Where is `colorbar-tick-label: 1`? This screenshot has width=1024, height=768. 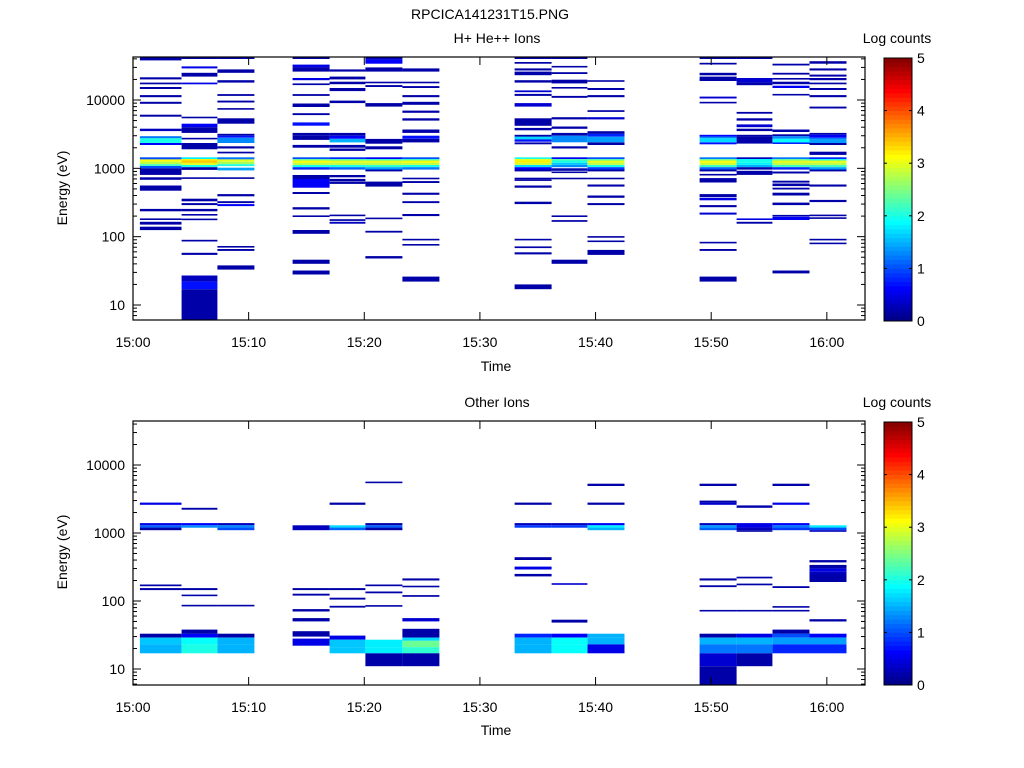
colorbar-tick-label: 1 is located at coordinates (921, 268).